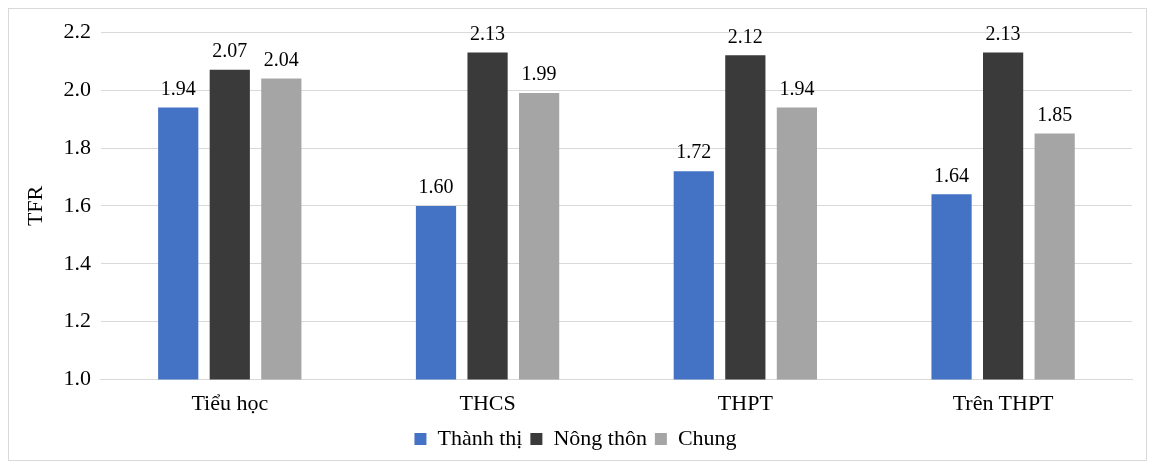 The image size is (1155, 469). Describe the element at coordinates (77, 88) in the screenshot. I see `y-tick-label: 2.0` at that location.